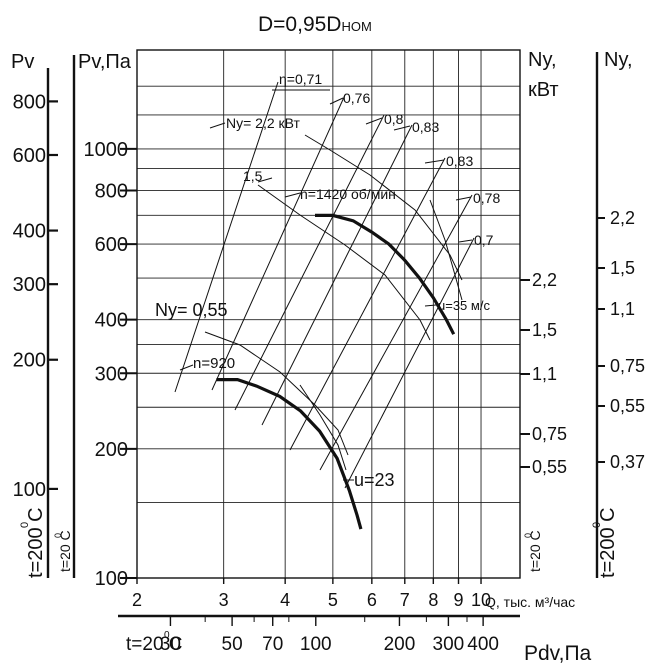 This screenshot has width=654, height=669. Describe the element at coordinates (300, 79) in the screenshot. I see `eff-label-0: η=0,71` at that location.